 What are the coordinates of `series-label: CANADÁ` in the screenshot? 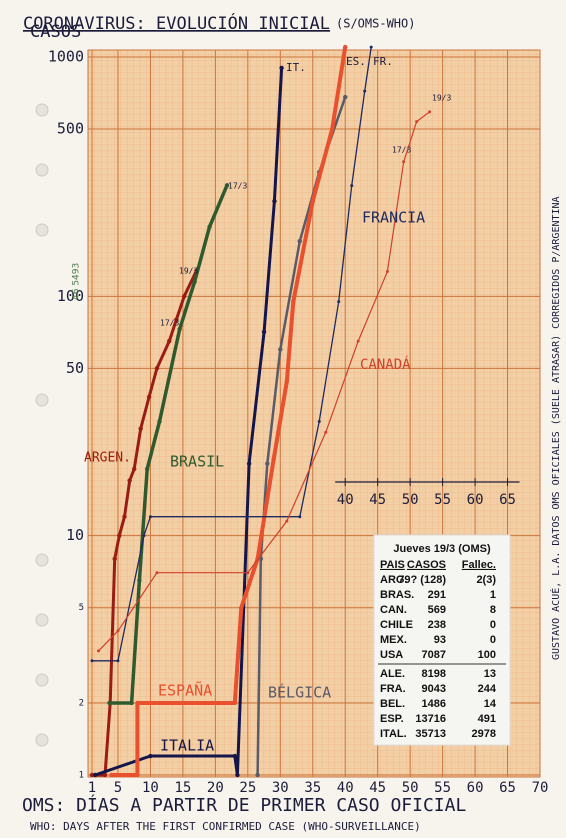 It's located at (385, 364).